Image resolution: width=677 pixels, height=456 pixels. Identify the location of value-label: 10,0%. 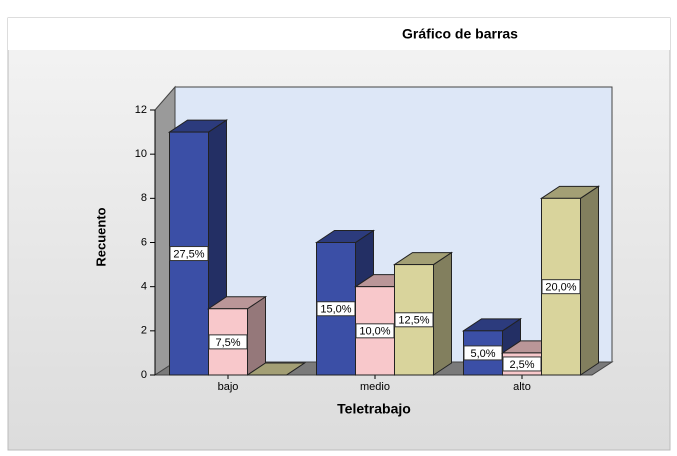
(374, 332).